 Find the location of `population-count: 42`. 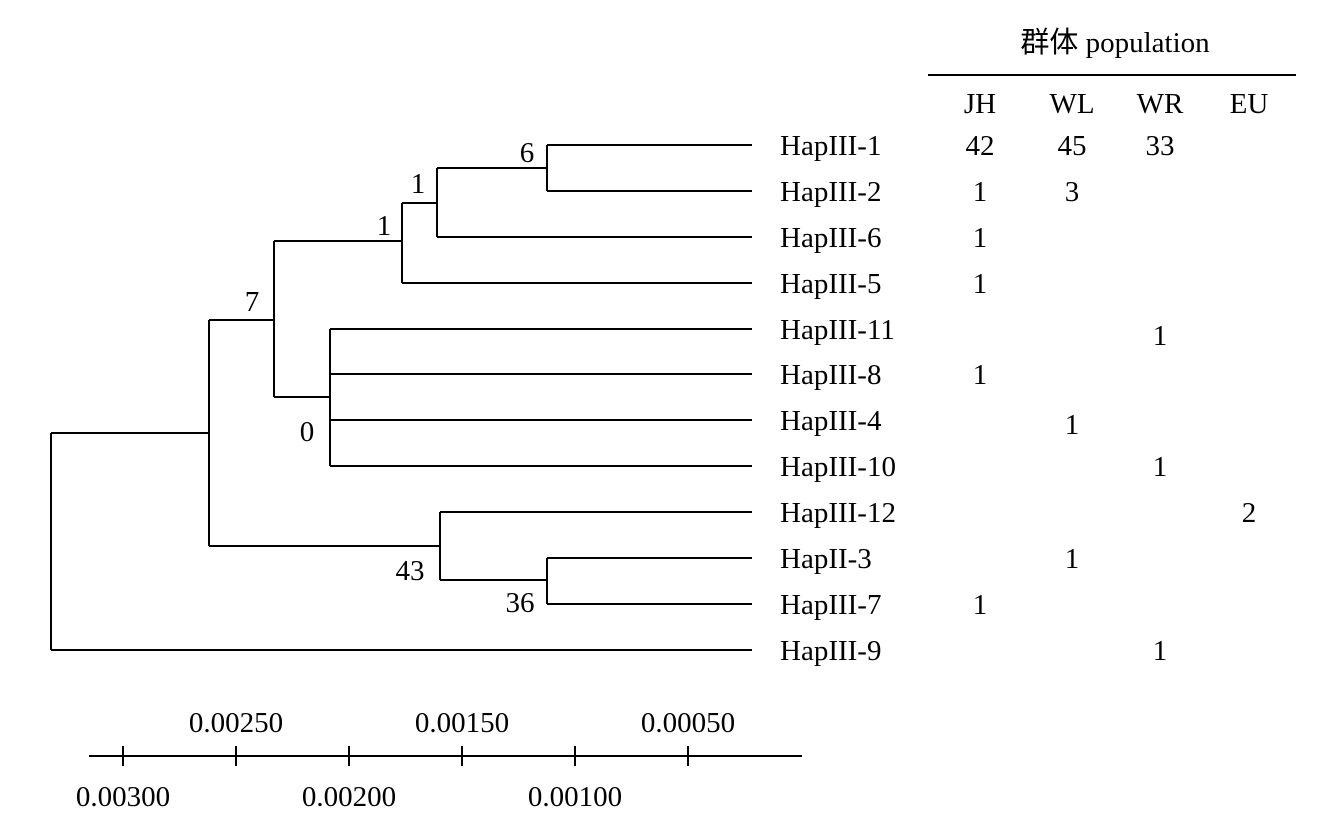

population-count: 42 is located at coordinates (980, 146).